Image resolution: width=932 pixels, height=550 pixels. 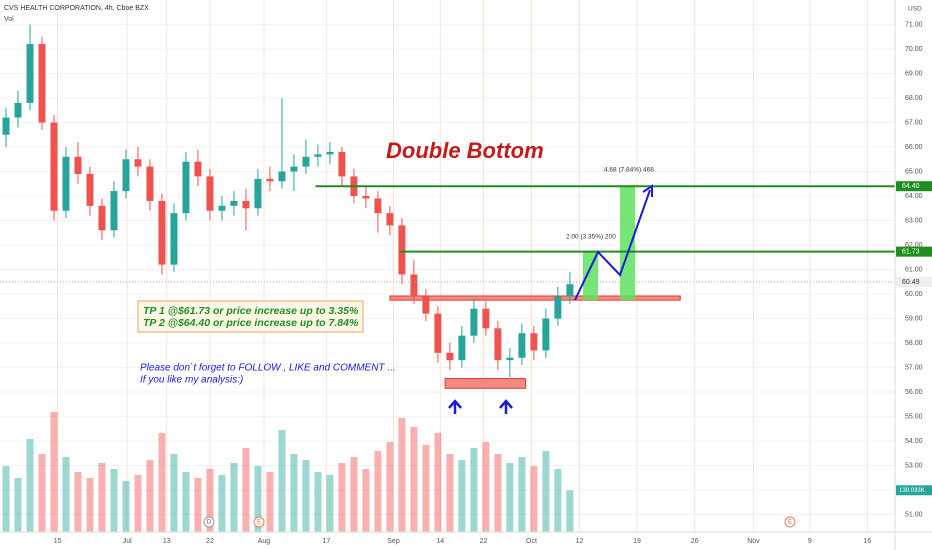 What do you see at coordinates (167, 541) in the screenshot?
I see `x-tick-label: 13` at bounding box center [167, 541].